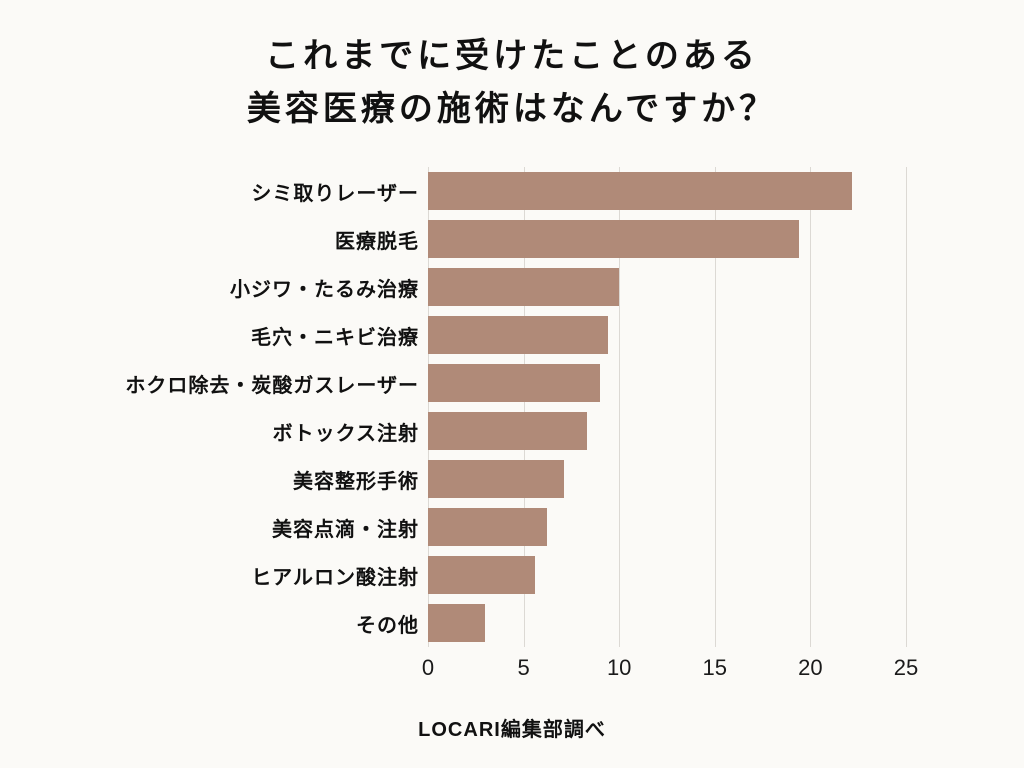 Image resolution: width=1024 pixels, height=768 pixels. I want to click on x-axis-spacer, so click(214, 671).